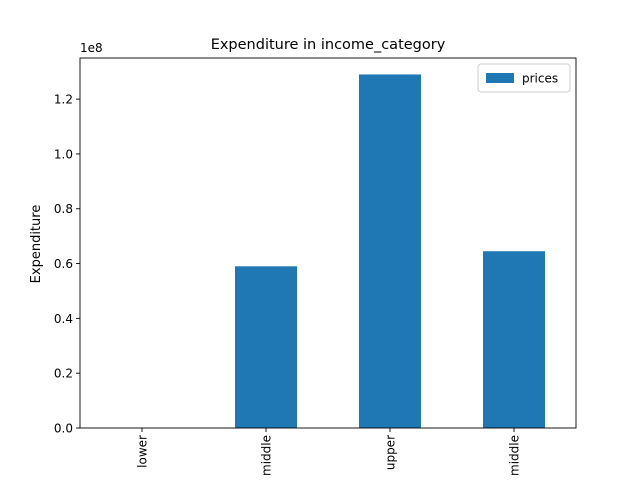  Describe the element at coordinates (515, 455) in the screenshot. I see `x-tick-label-3: middle` at that location.